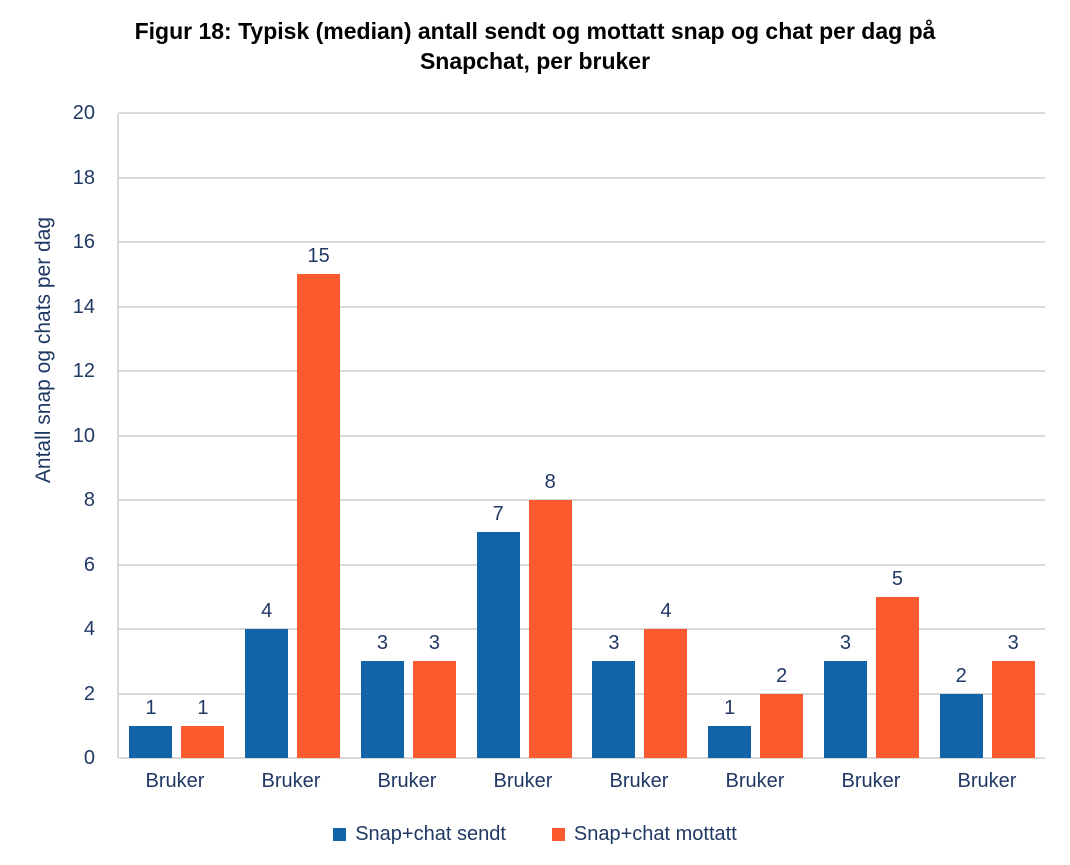 The image size is (1070, 865). Describe the element at coordinates (782, 711) in the screenshot. I see `bar-received: 2` at that location.